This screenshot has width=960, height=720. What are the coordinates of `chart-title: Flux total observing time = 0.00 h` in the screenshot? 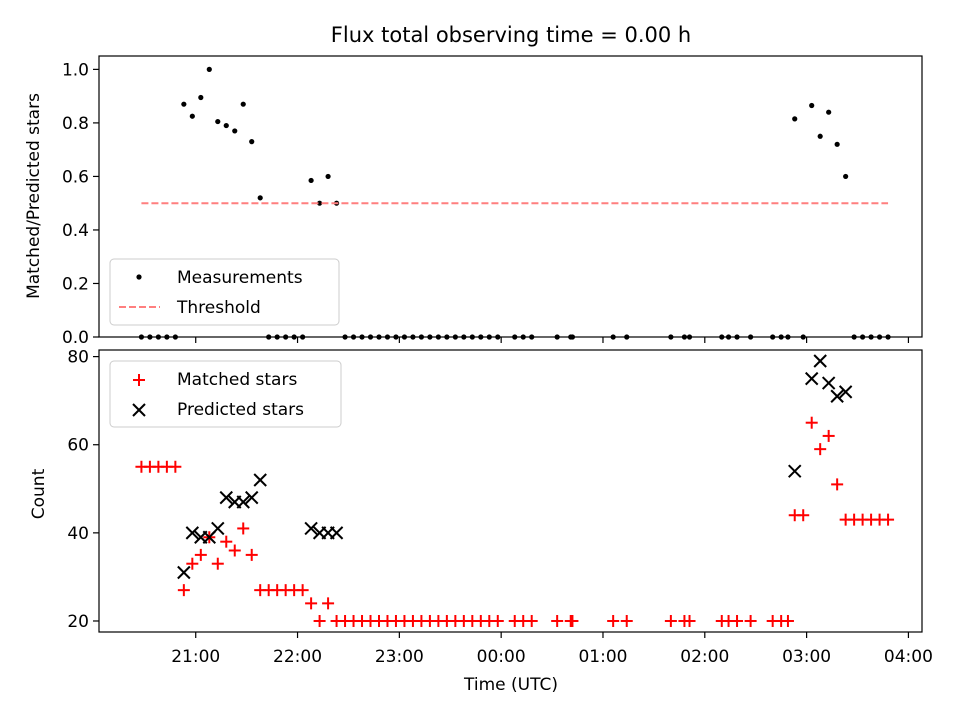 It's located at (511, 35).